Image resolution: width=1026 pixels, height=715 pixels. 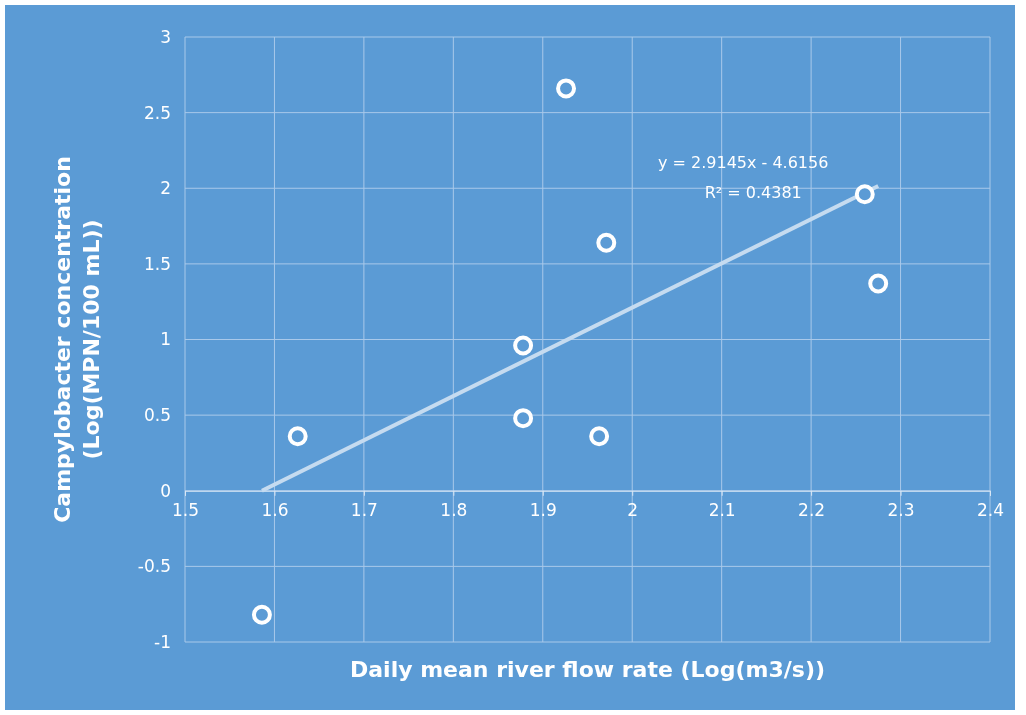 I want to click on x-tick-label: 2.4, so click(x=990, y=509).